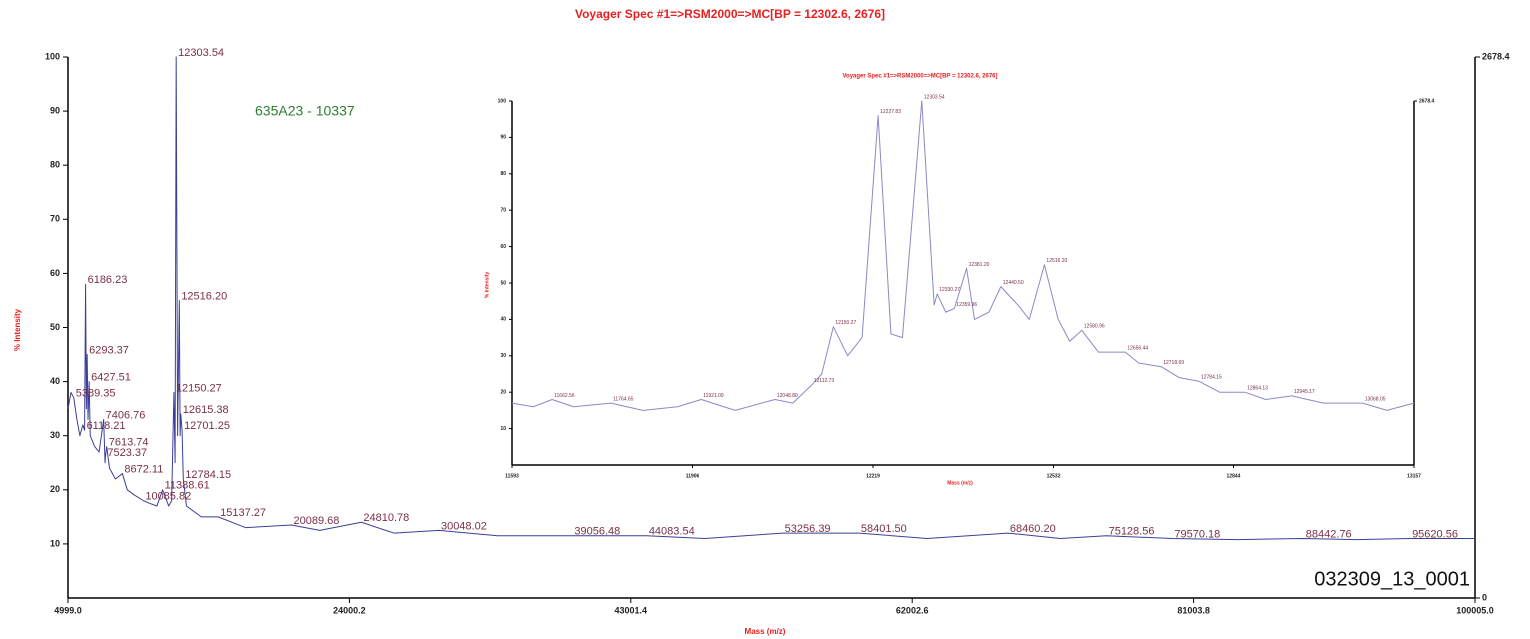  What do you see at coordinates (316, 521) in the screenshot?
I see `peak-label: 20089.68` at bounding box center [316, 521].